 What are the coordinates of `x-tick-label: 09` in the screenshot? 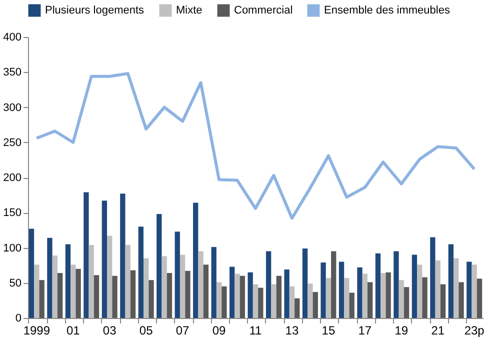 It's located at (219, 331).